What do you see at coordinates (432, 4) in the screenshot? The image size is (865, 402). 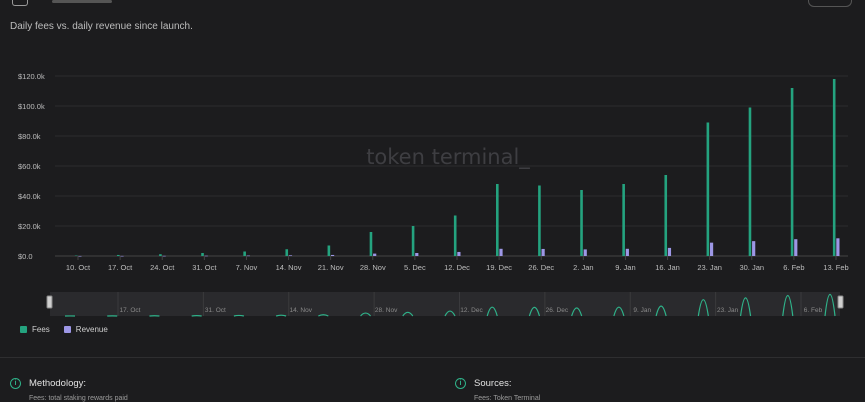 I see `top-bar` at bounding box center [432, 4].